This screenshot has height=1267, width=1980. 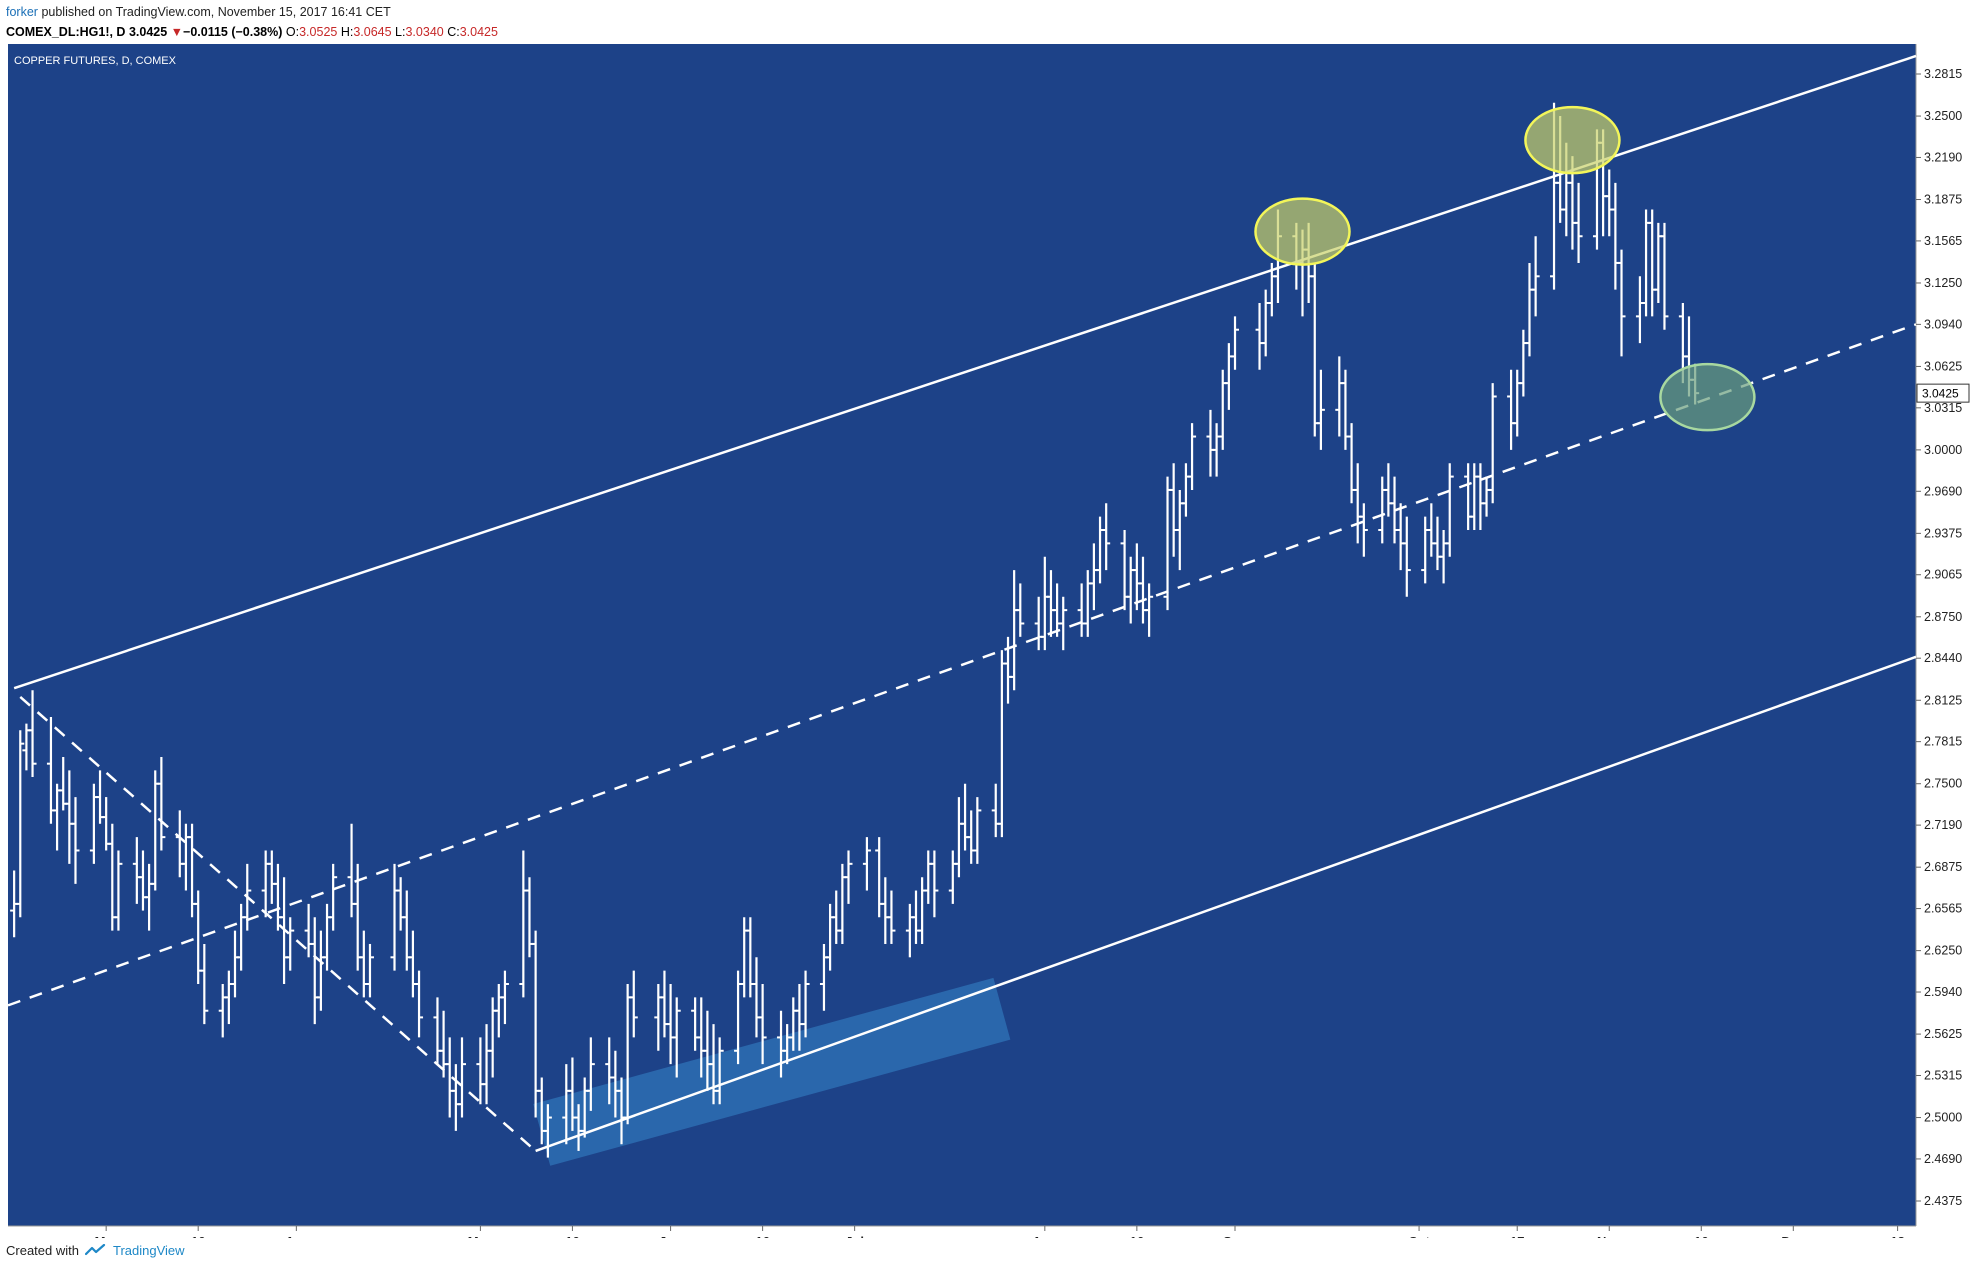 I want to click on close-value: 3.0425, so click(x=478, y=32).